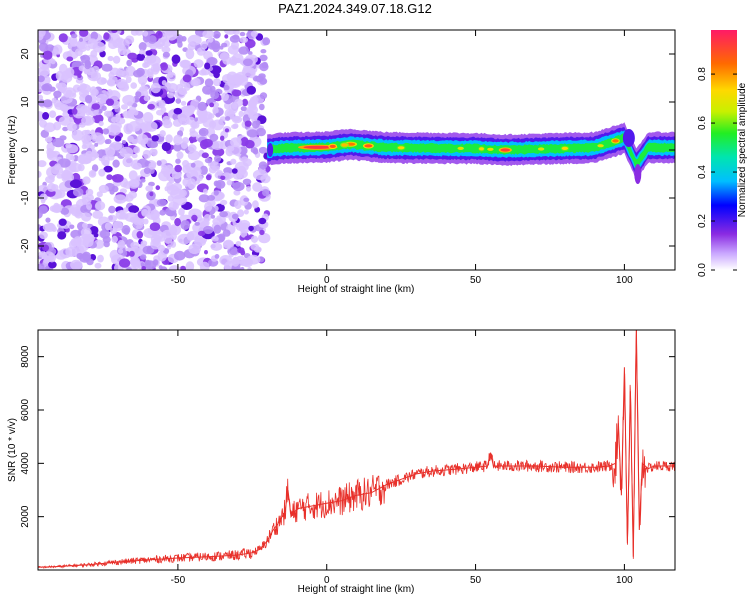  Describe the element at coordinates (25, 54) in the screenshot. I see `y-tick-label: 20` at that location.